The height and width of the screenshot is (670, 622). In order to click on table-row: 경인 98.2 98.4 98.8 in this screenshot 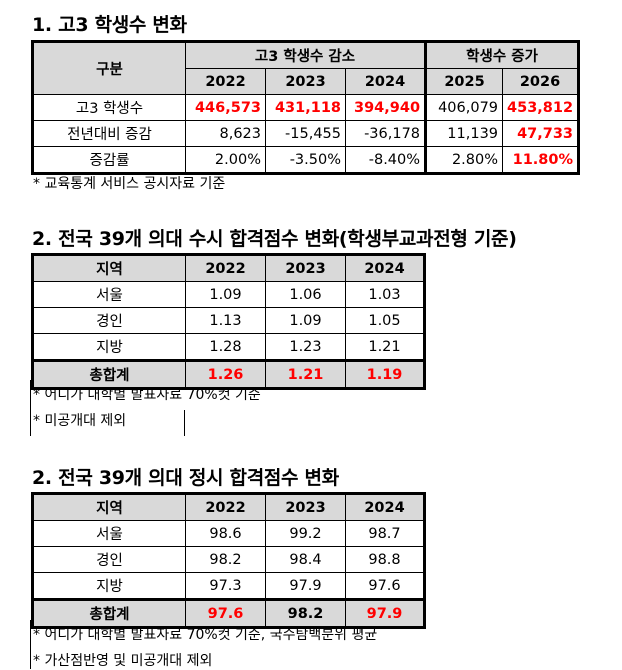, I will do `click(228, 559)`.